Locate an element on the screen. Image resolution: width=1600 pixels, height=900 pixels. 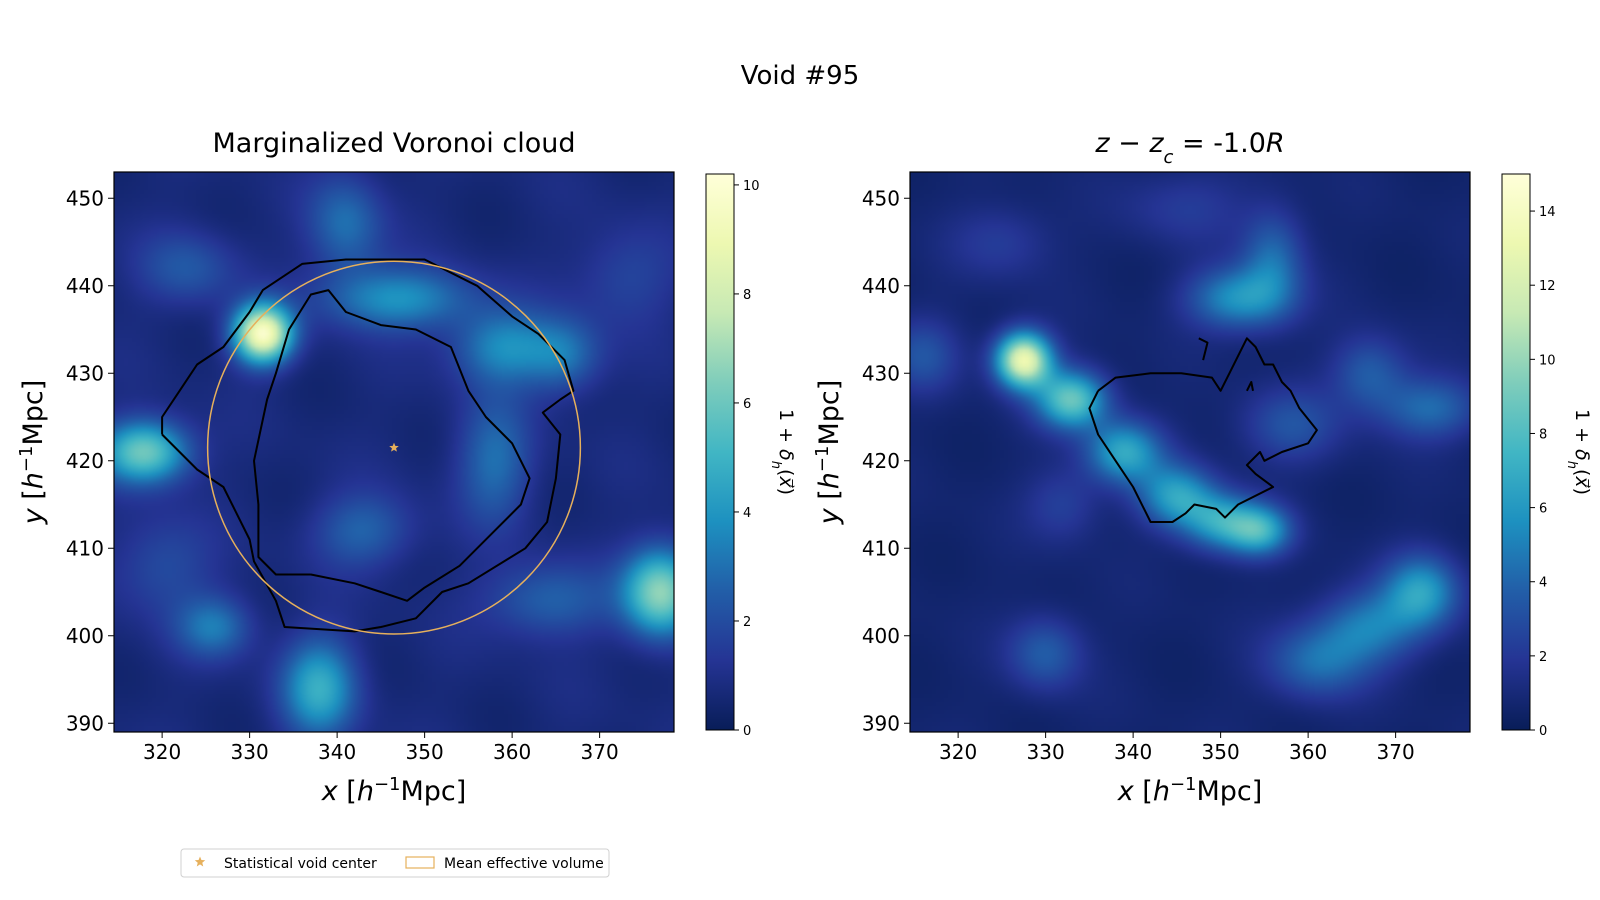
left-x-axis-label: x [h−1Mpc] is located at coordinates (394, 791).